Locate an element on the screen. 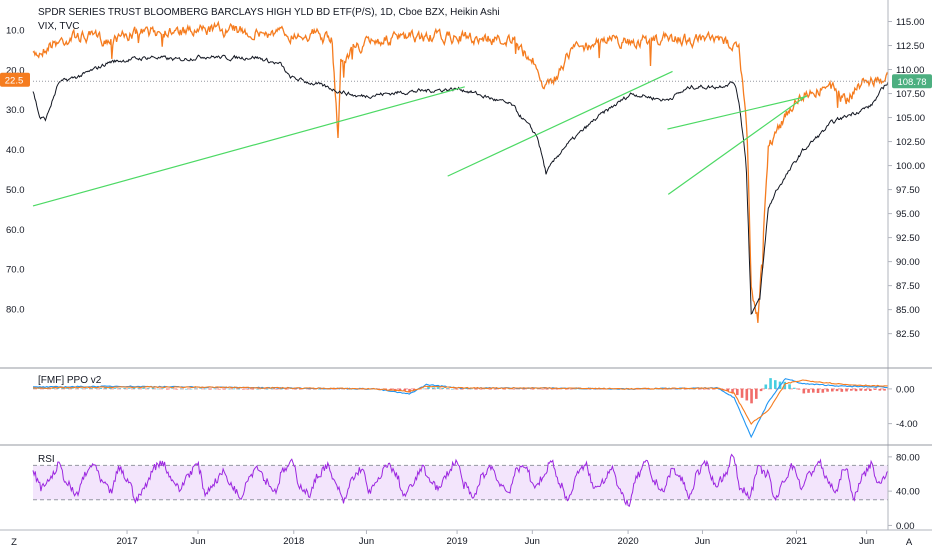  left-axis-tick-label: 60.0 is located at coordinates (15, 230).